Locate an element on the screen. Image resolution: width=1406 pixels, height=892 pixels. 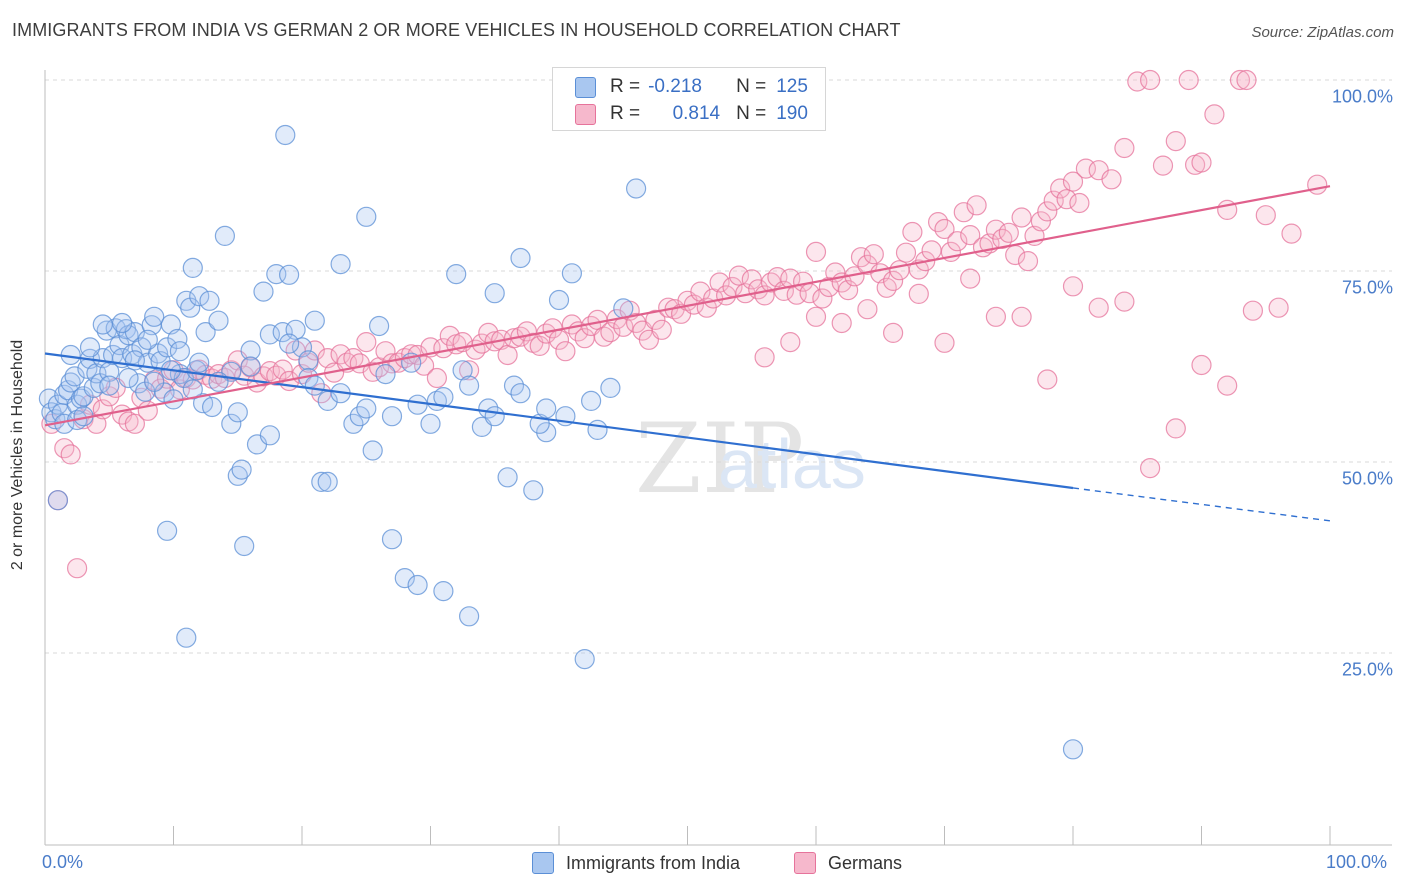
correlation-legend: R = -0.218 N = 125 R = 0.814 N = 190 is located at coordinates (689, 99).